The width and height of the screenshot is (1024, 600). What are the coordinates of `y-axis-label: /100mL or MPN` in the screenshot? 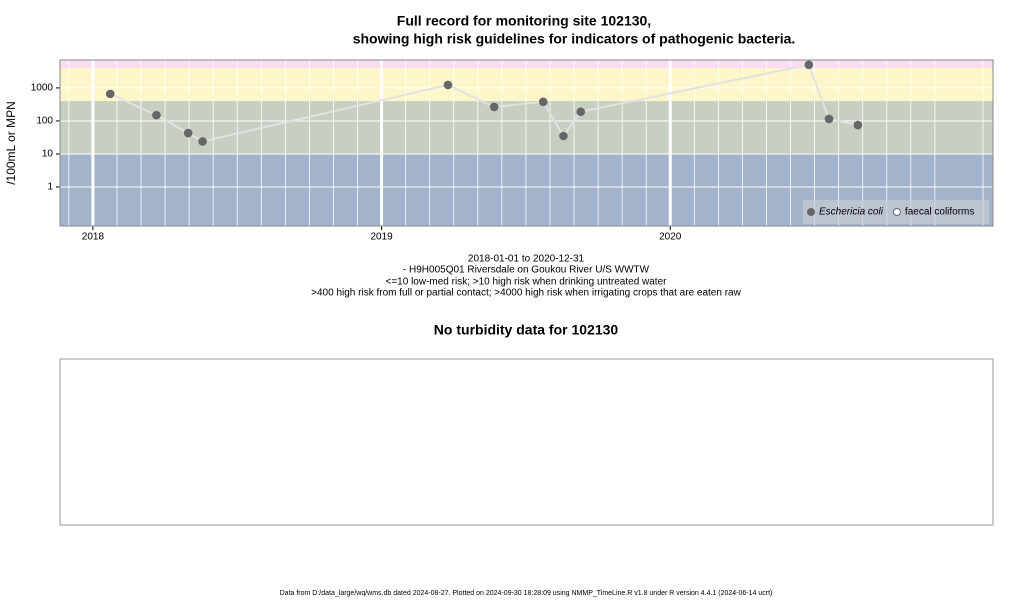 It's located at (11, 143).